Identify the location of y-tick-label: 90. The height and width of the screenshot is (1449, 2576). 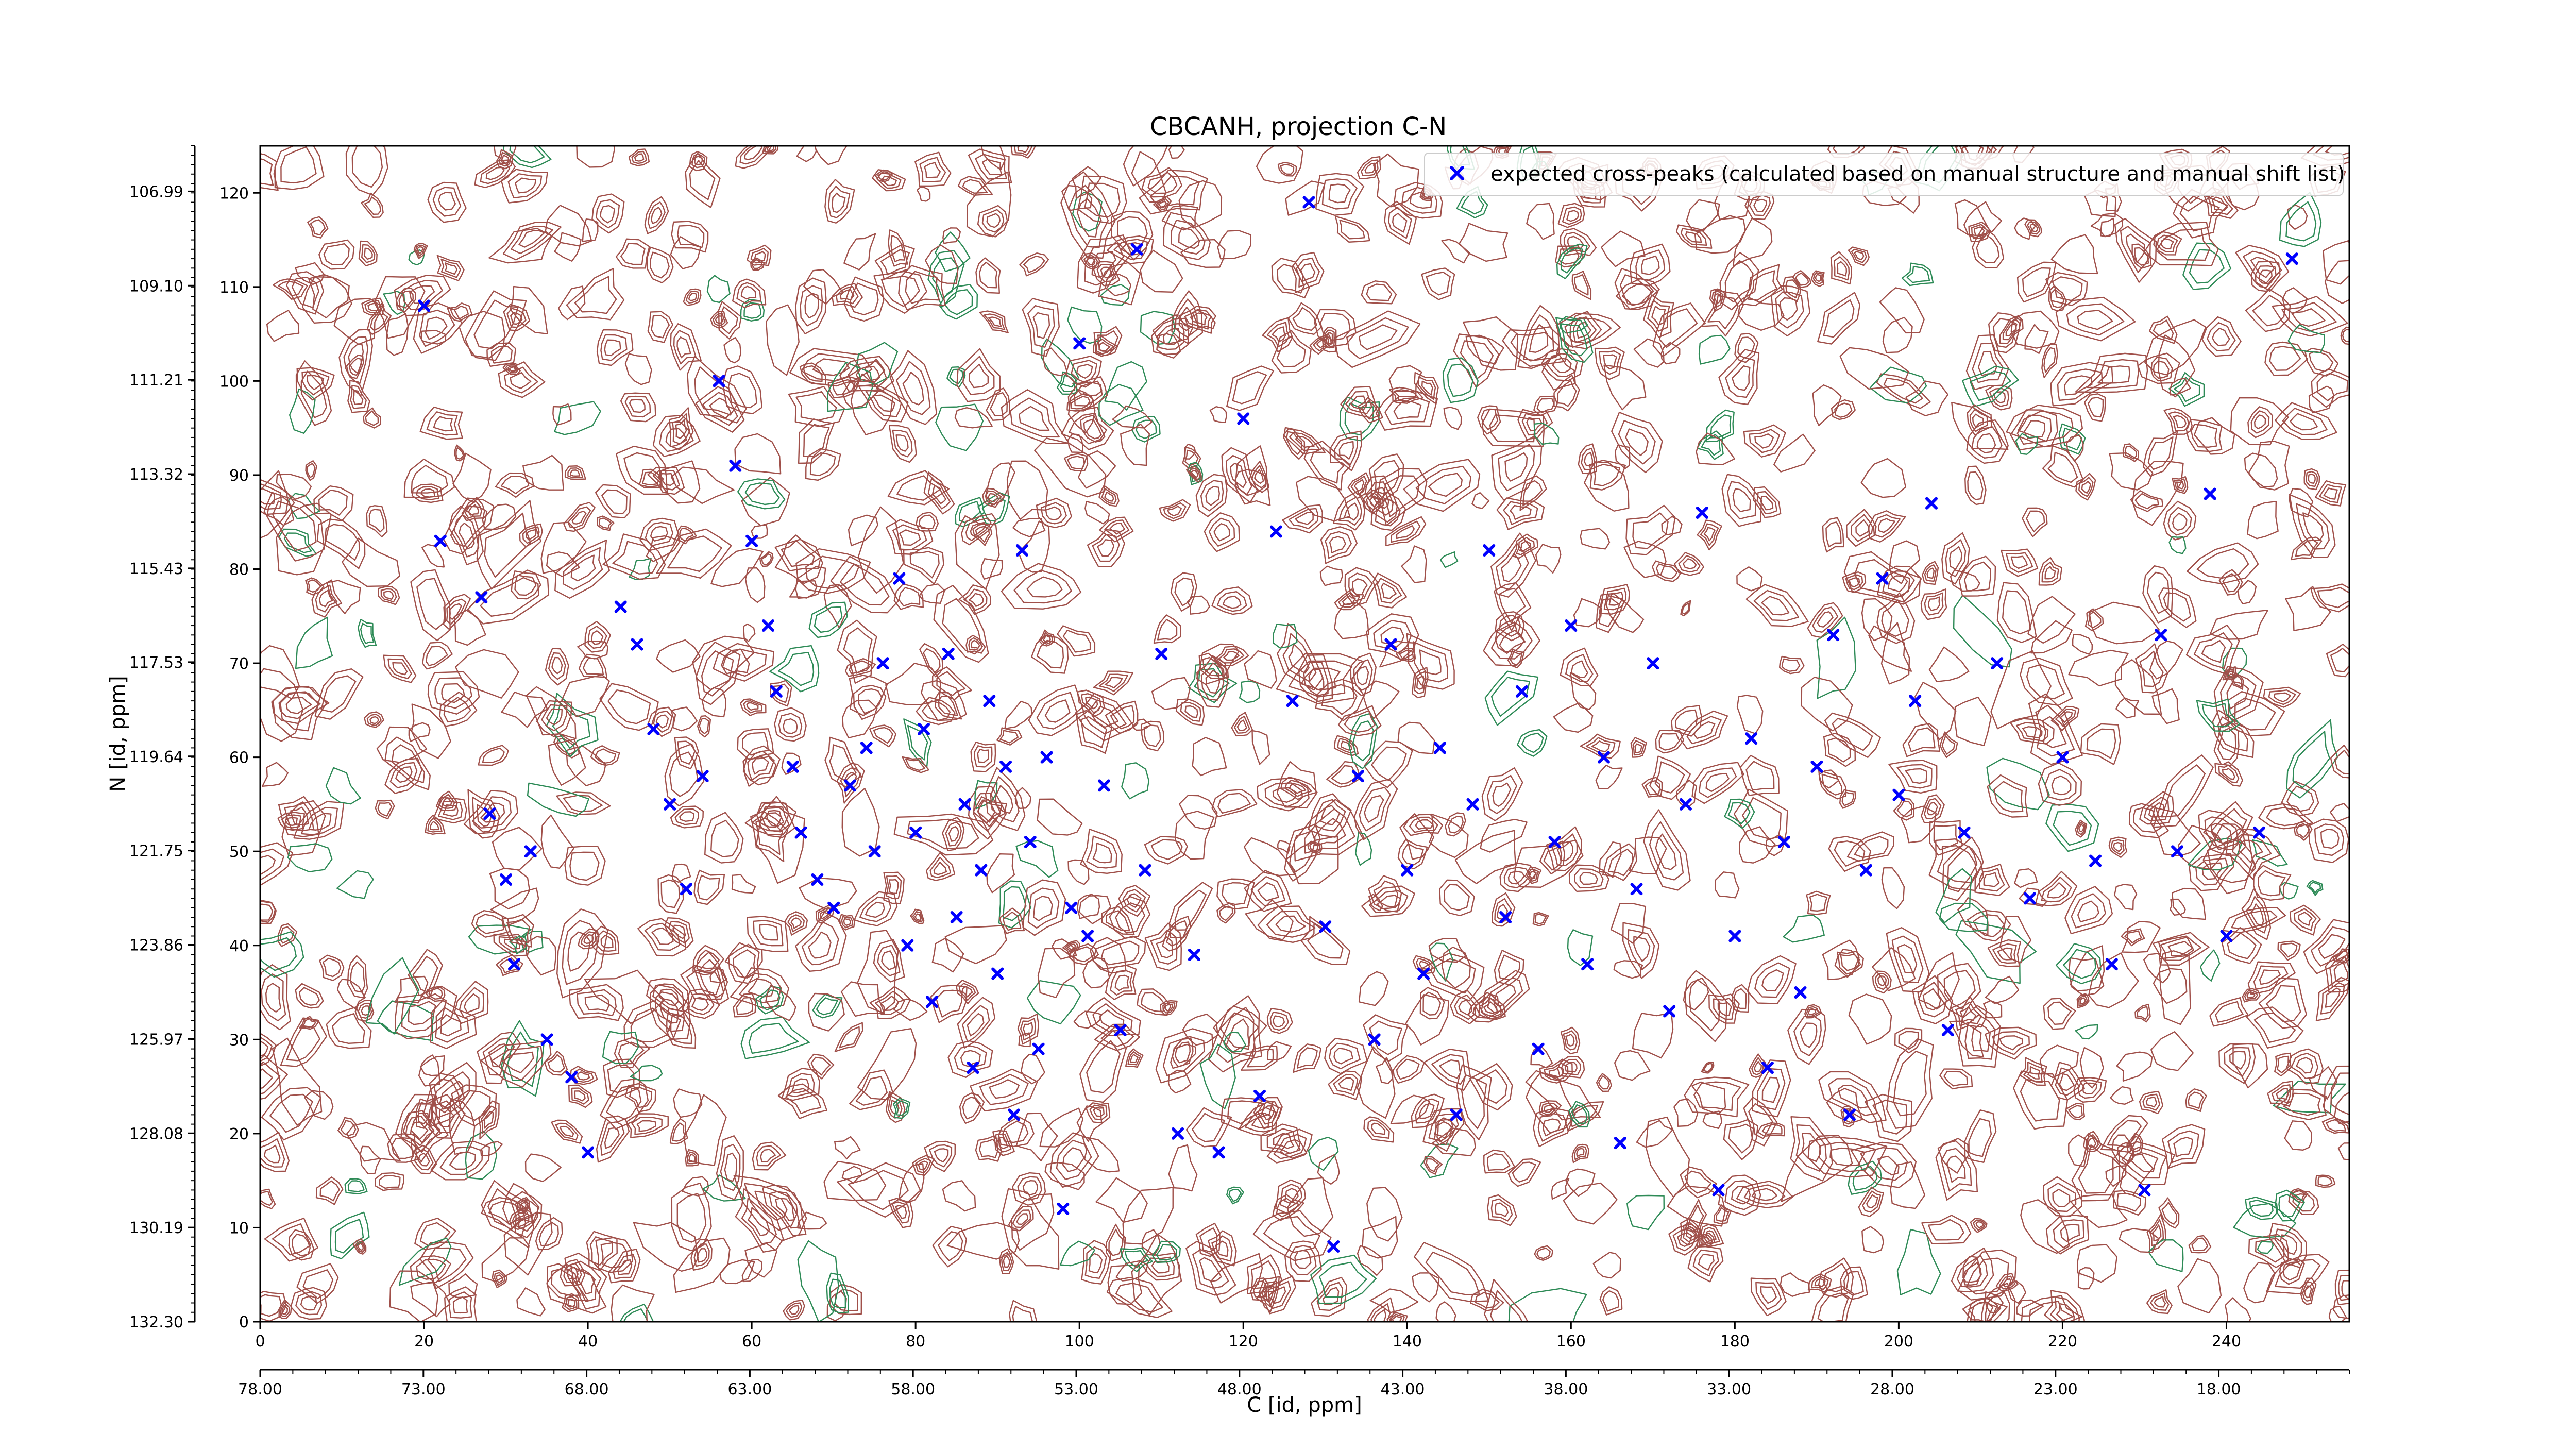
(239, 476).